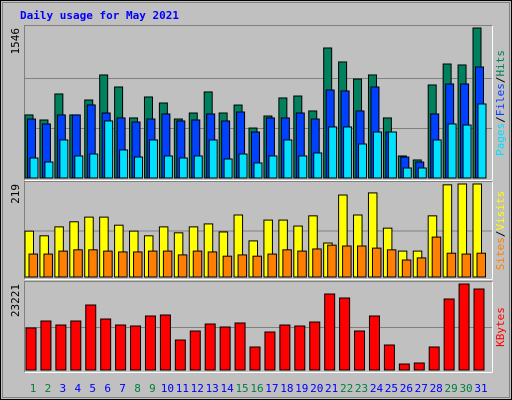 This screenshot has height=400, width=512. Describe the element at coordinates (92, 388) in the screenshot. I see `x-tick-label: 5` at that location.